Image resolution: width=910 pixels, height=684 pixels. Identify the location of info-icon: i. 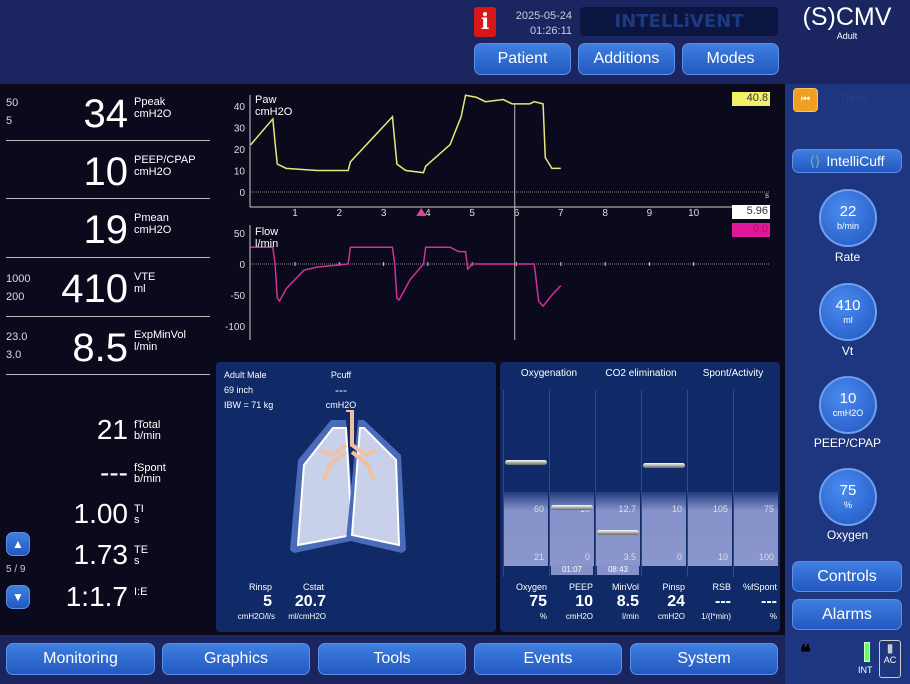
(485, 22).